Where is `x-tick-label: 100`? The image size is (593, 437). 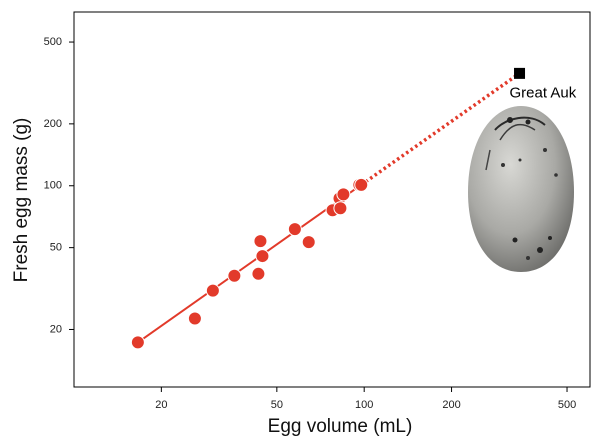
x-tick-label: 100 is located at coordinates (364, 405).